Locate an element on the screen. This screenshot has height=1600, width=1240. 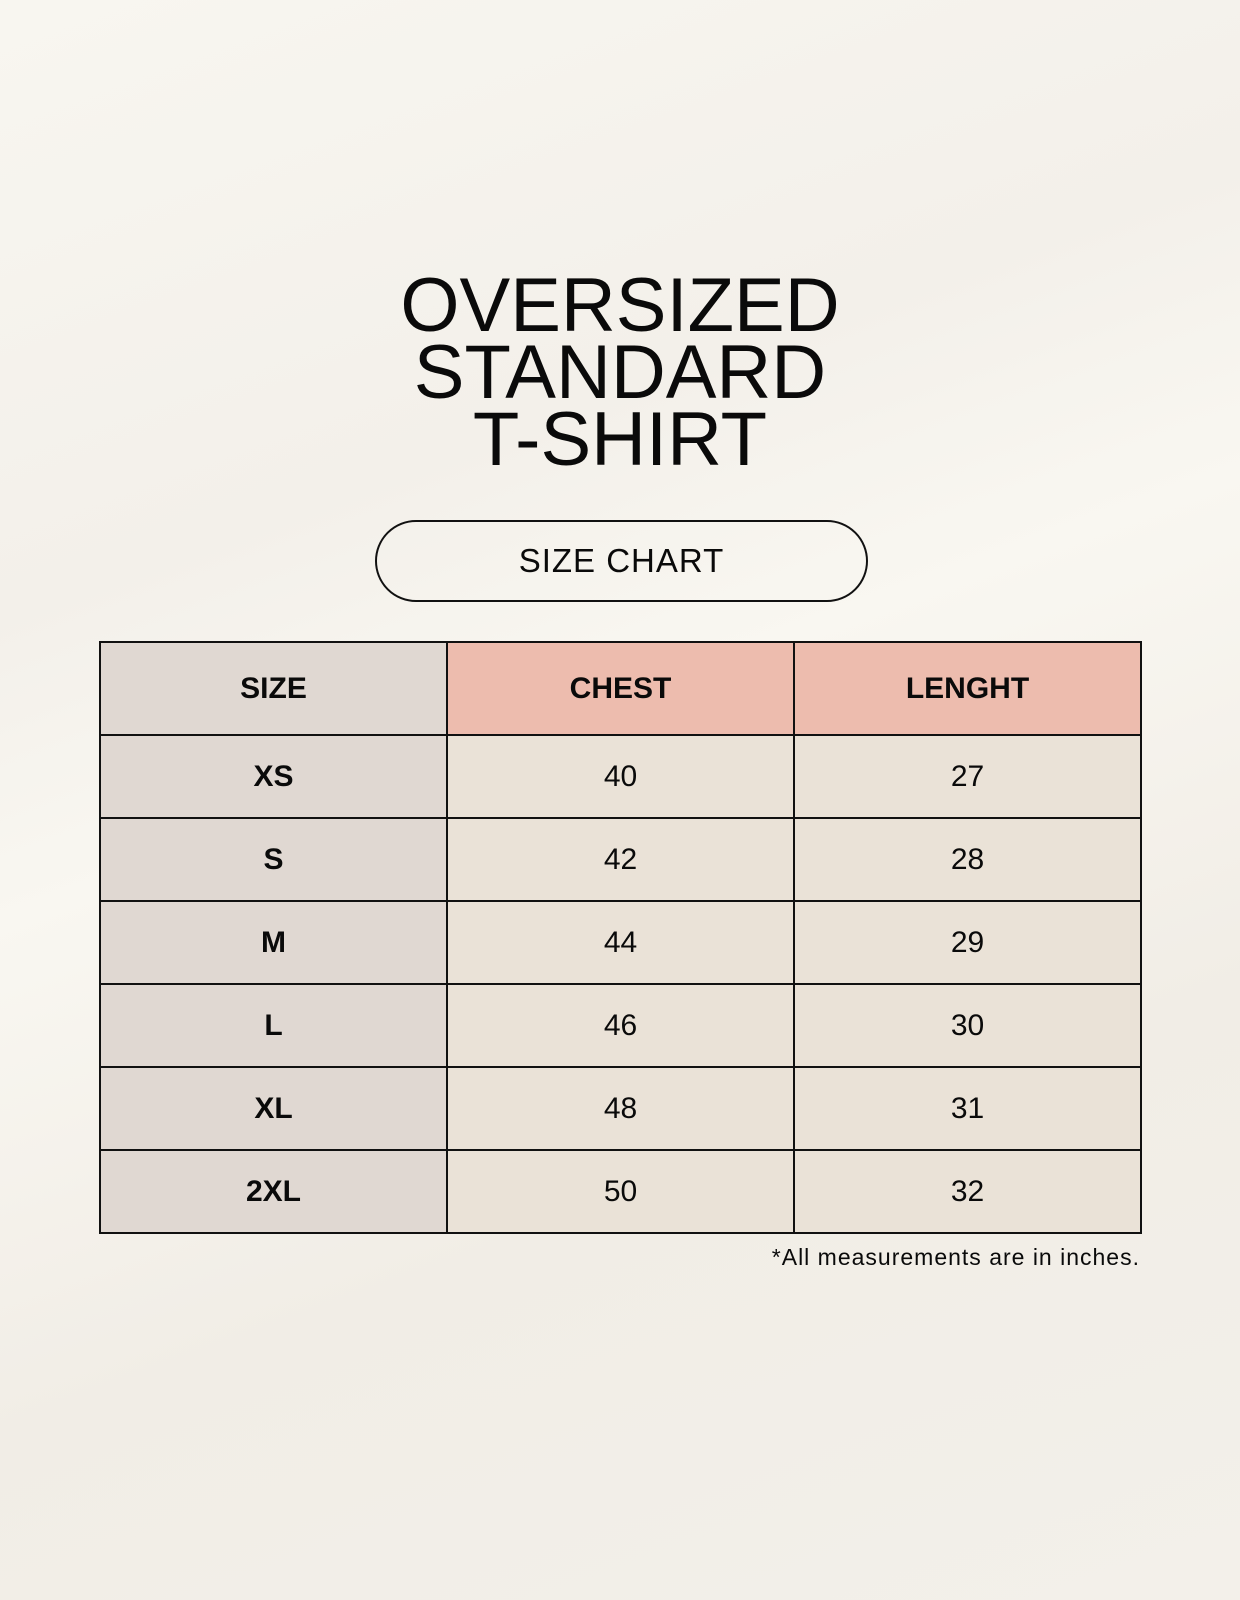
chest-cell: 50 is located at coordinates (620, 1191).